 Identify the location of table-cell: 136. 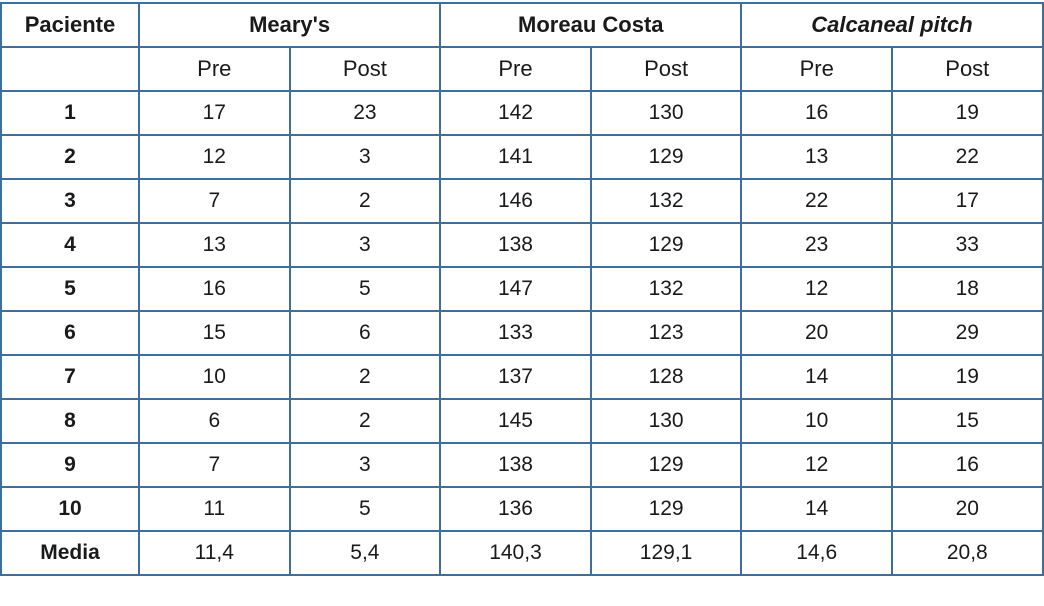
(515, 509).